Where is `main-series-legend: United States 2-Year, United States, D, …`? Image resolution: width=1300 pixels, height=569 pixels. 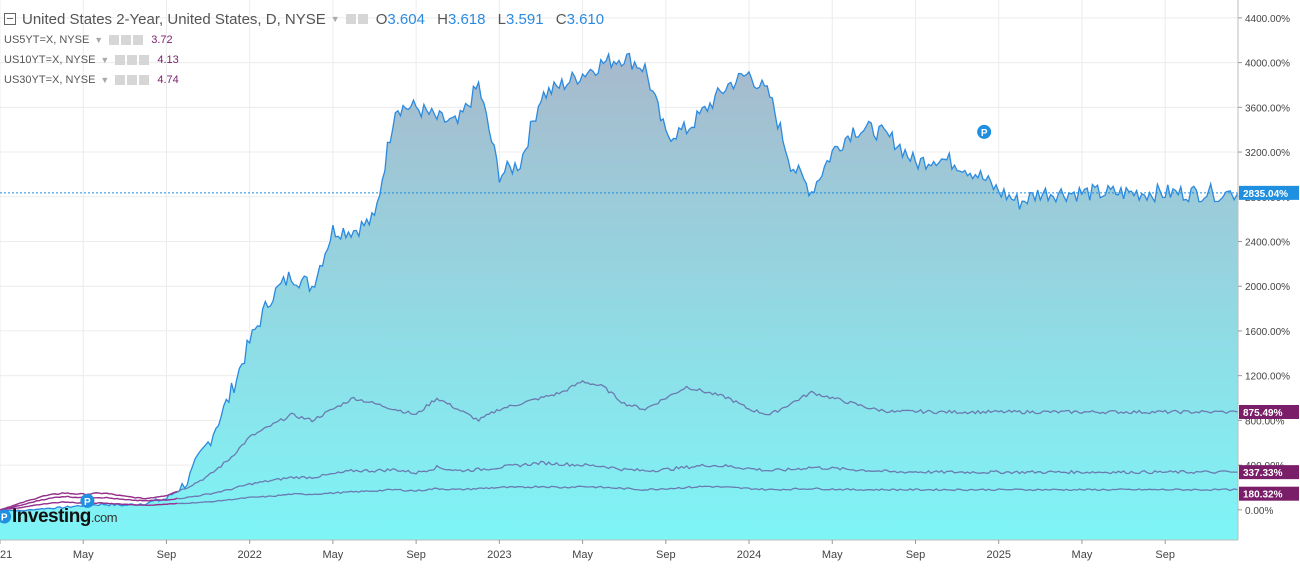 main-series-legend: United States 2-Year, United States, D, … is located at coordinates (308, 19).